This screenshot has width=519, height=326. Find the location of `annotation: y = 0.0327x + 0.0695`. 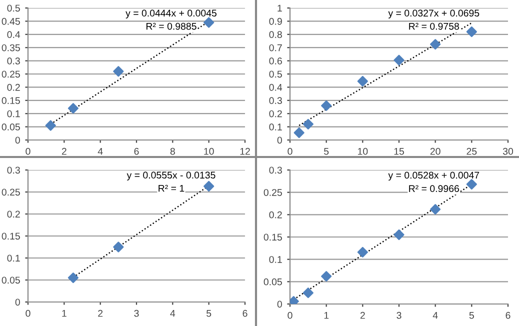

annotation: y = 0.0327x + 0.0695 is located at coordinates (434, 14).